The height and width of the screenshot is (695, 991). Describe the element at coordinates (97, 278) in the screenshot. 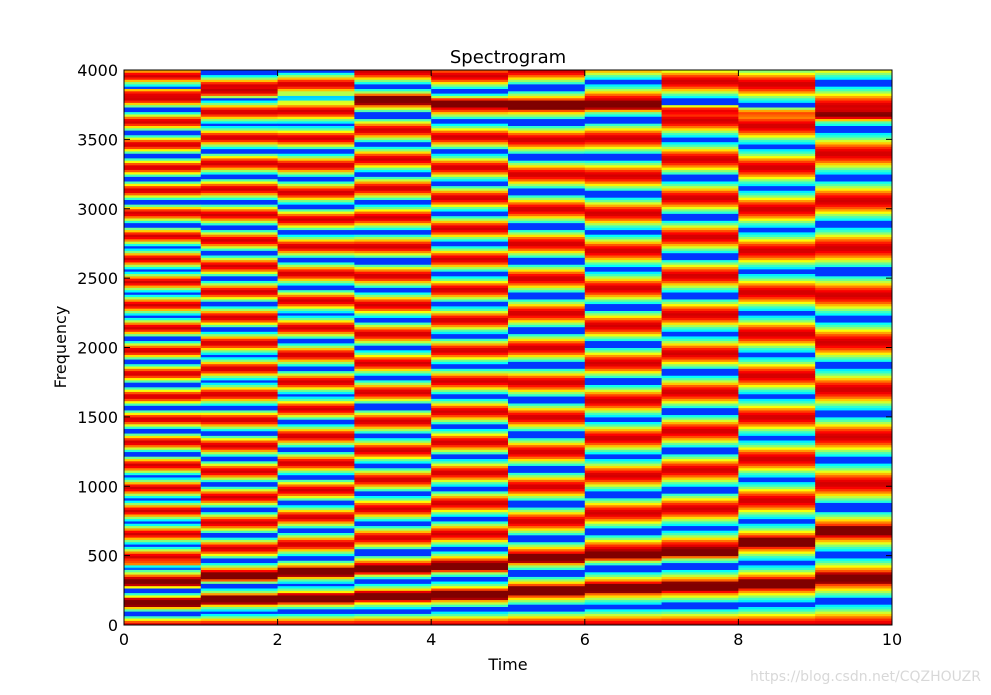

I see `y-tick-label: 2500` at that location.